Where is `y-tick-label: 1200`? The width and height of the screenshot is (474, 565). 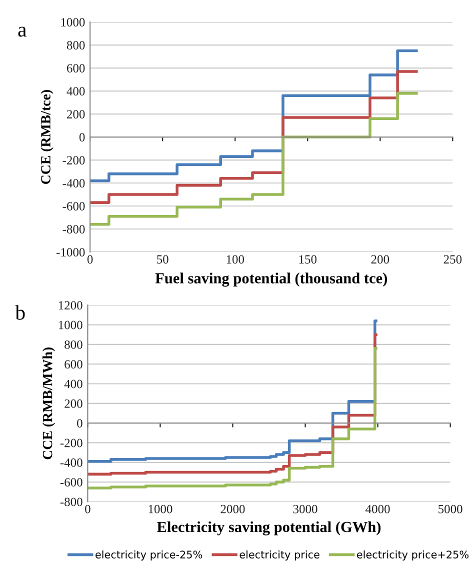
y-tick-label: 1200 is located at coordinates (70, 305).